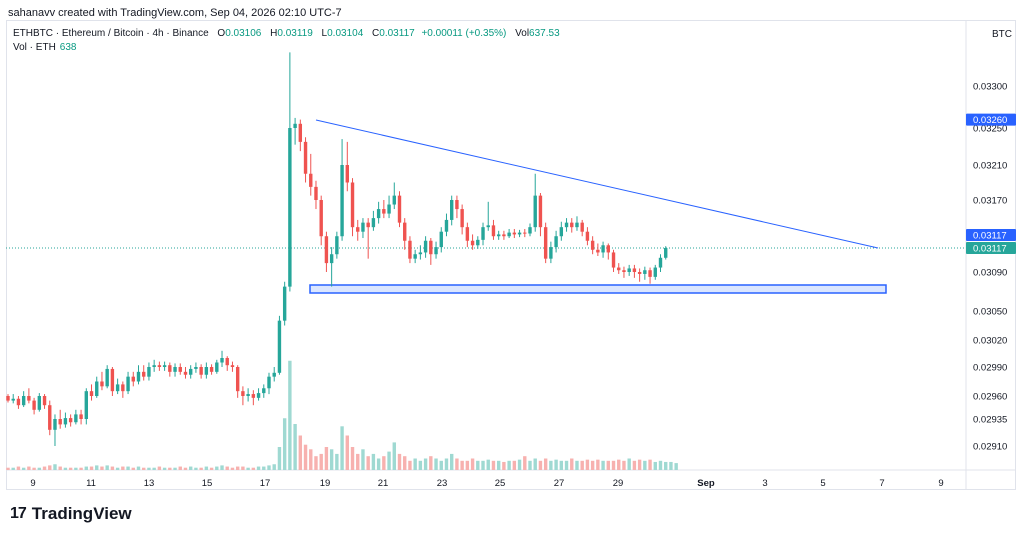 The height and width of the screenshot is (537, 1024). I want to click on x-tick-label: 23, so click(442, 483).